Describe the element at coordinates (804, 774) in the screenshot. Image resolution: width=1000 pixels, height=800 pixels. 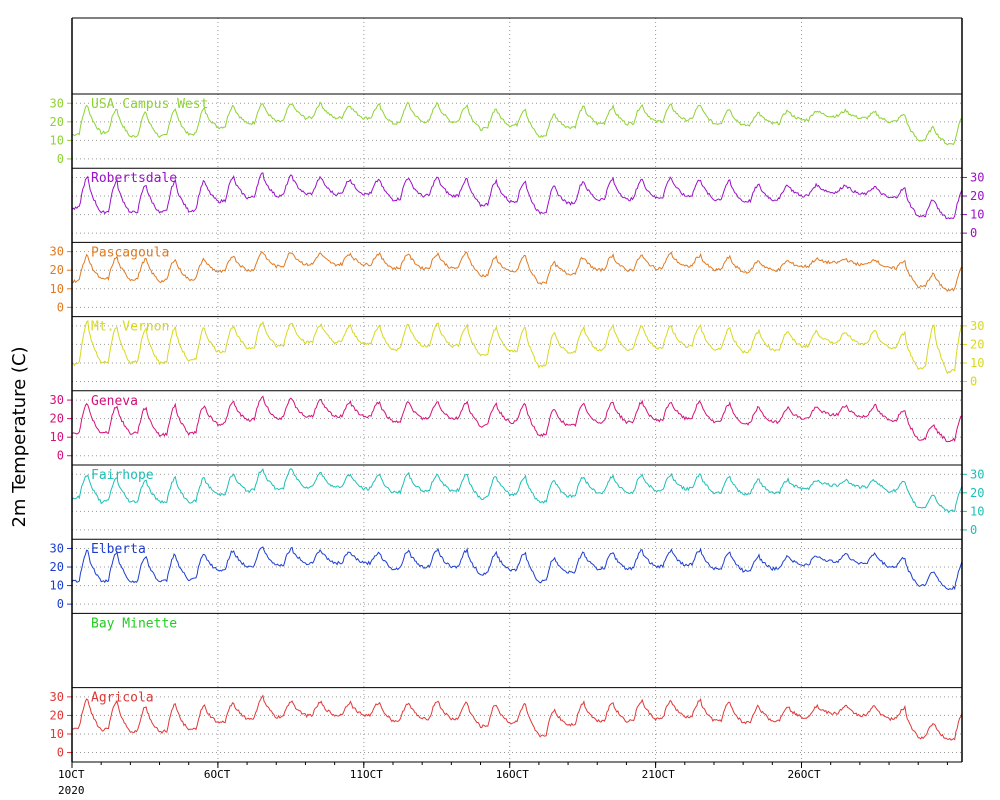
I see `x-tick-label: 26OCT` at that location.